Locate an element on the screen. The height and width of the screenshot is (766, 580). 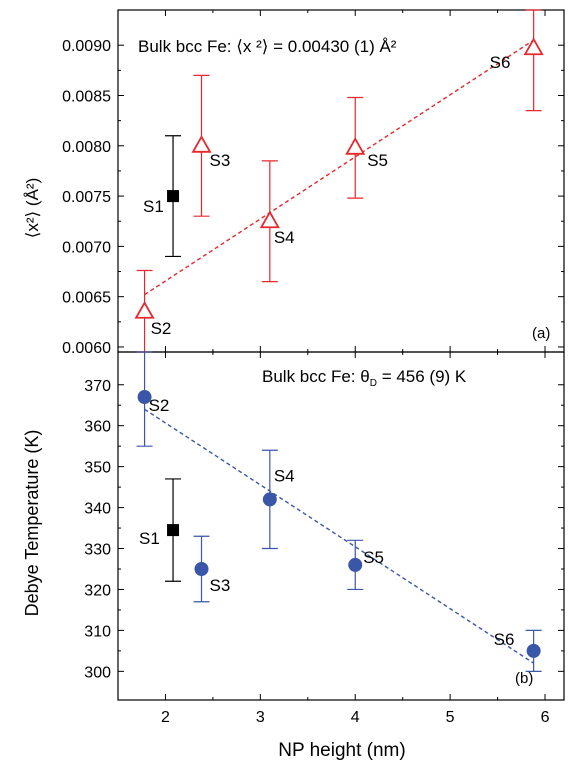
panel-b-point-label: S5 is located at coordinates (373, 557).